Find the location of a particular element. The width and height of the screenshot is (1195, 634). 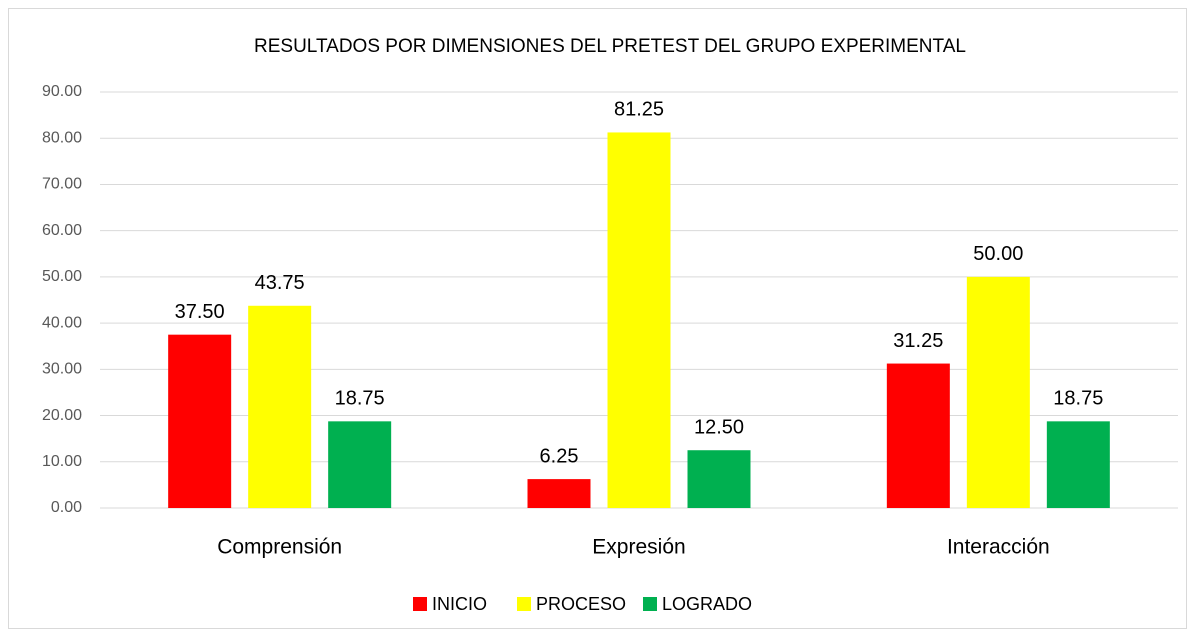

y-tick-label: 0.00 is located at coordinates (66, 507).